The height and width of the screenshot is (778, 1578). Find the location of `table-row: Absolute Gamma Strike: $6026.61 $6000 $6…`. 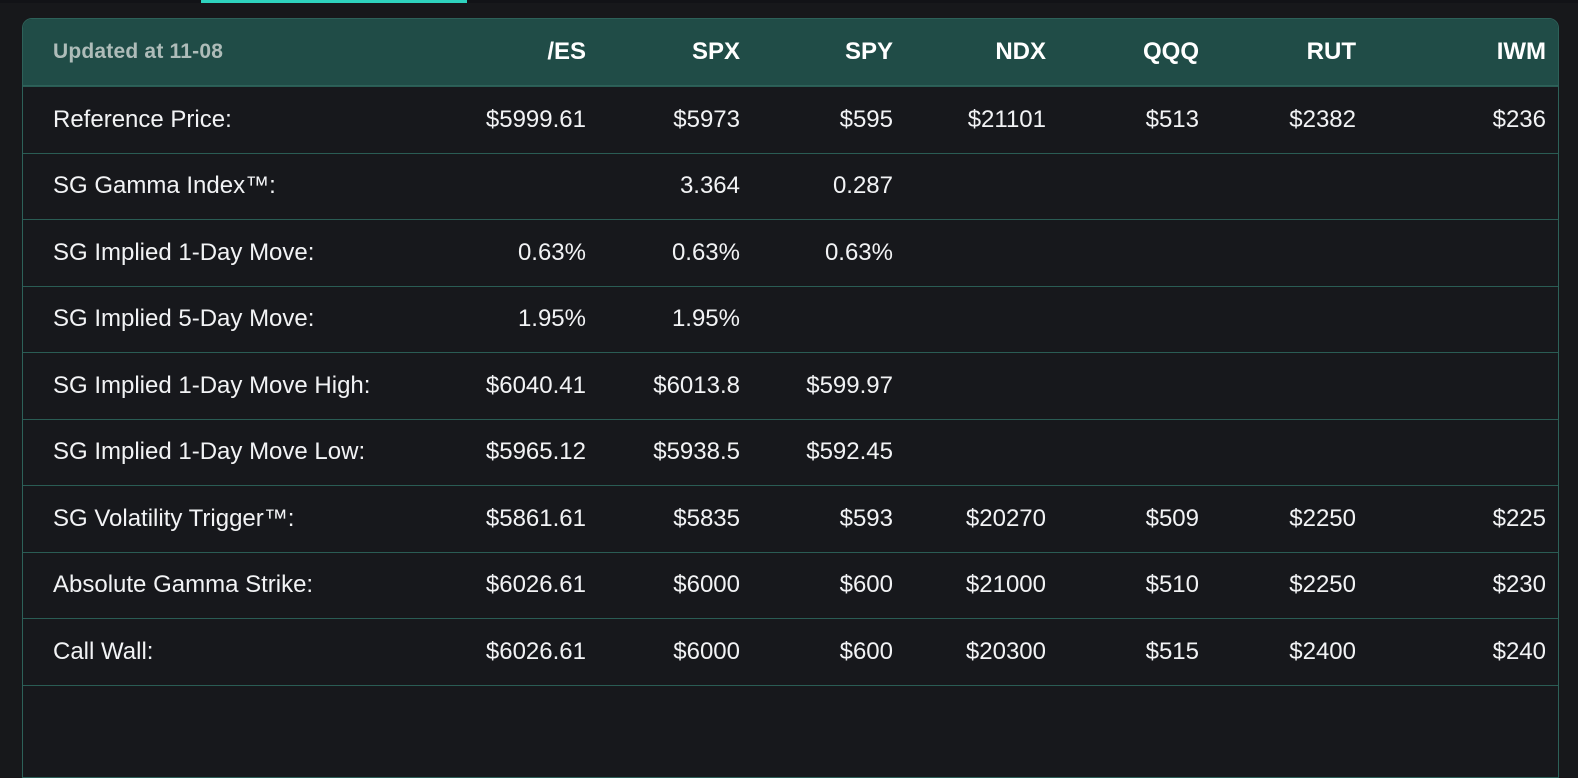

table-row: Absolute Gamma Strike: $6026.61 $6000 $6… is located at coordinates (790, 585).